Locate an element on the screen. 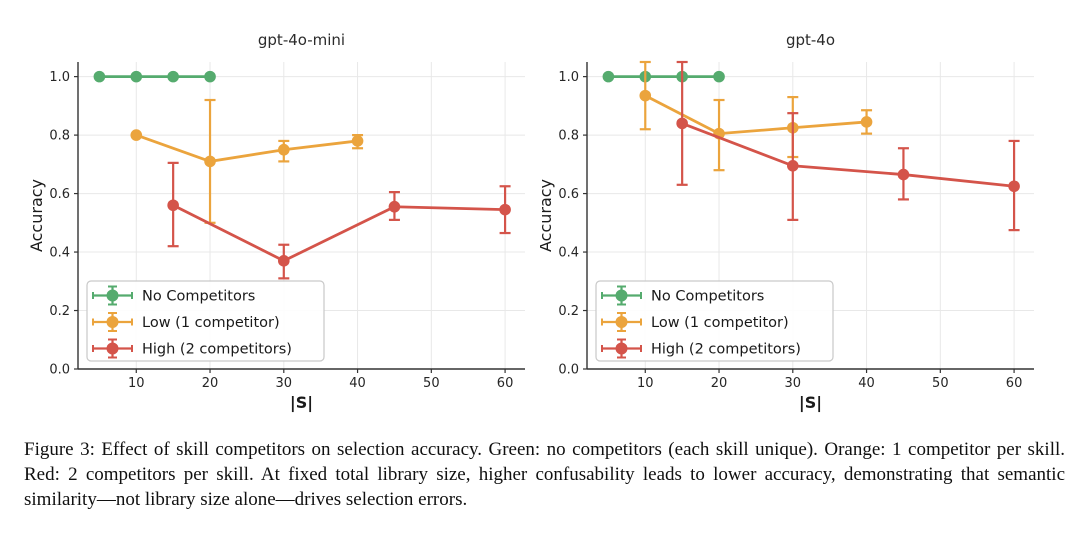  chart-title: gpt-4o is located at coordinates (810, 40).